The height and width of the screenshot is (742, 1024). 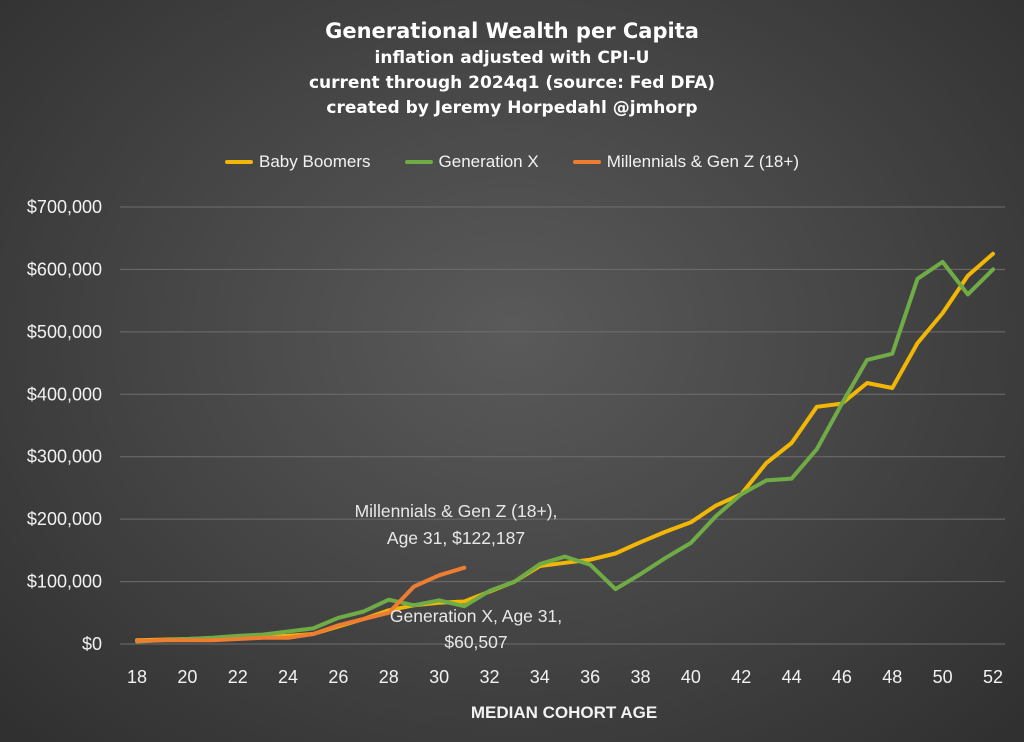 What do you see at coordinates (993, 677) in the screenshot?
I see `x-tick-label: 52` at bounding box center [993, 677].